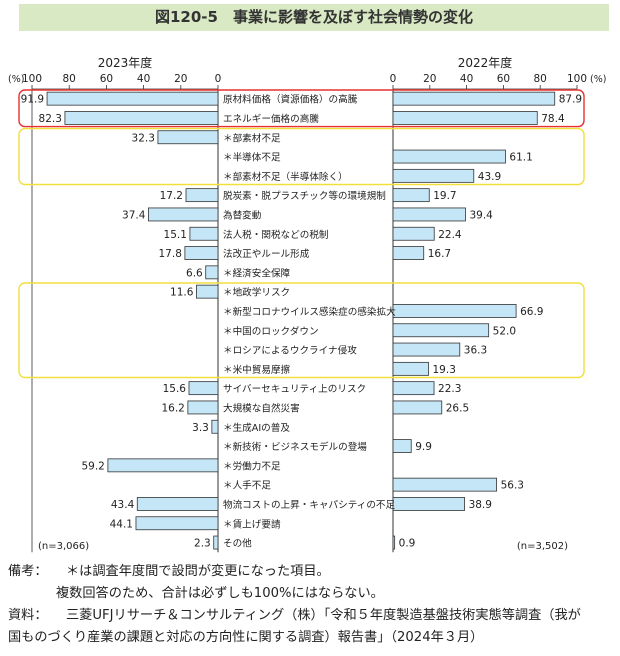 This screenshot has width=620, height=656. I want to click on right-tick-label: 20, so click(429, 79).